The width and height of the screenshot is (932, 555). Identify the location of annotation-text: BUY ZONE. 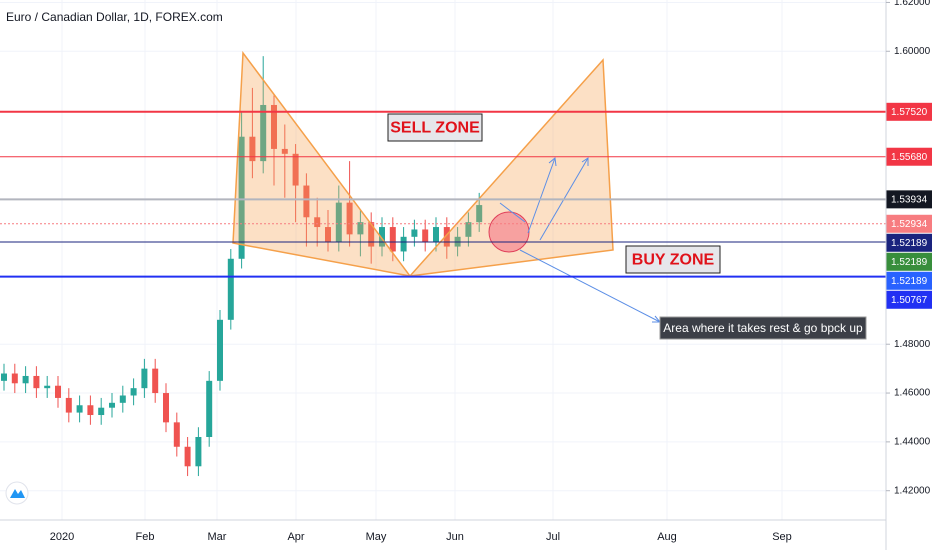
(673, 260).